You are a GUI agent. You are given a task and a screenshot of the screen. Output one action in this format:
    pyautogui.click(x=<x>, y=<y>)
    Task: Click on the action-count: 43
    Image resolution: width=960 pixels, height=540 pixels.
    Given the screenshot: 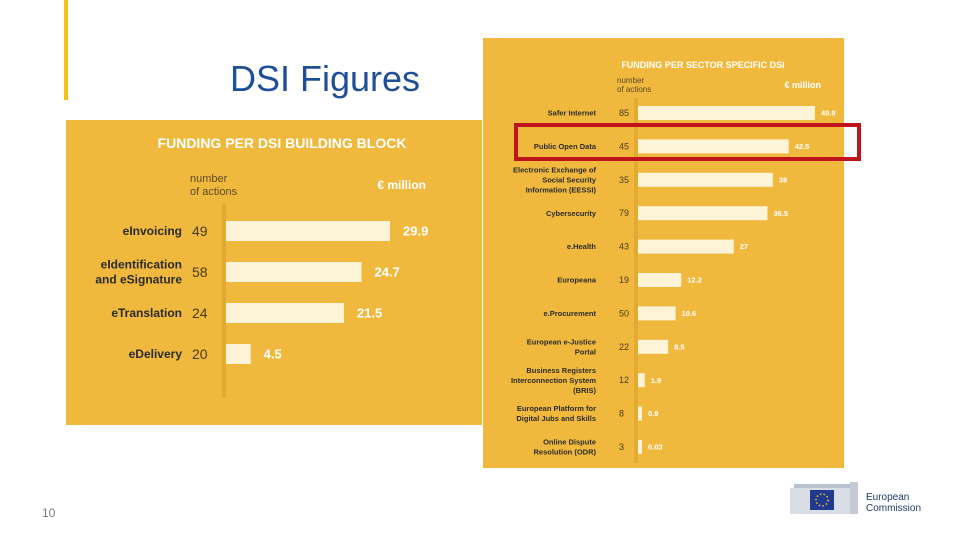 What is the action you would take?
    pyautogui.click(x=624, y=247)
    